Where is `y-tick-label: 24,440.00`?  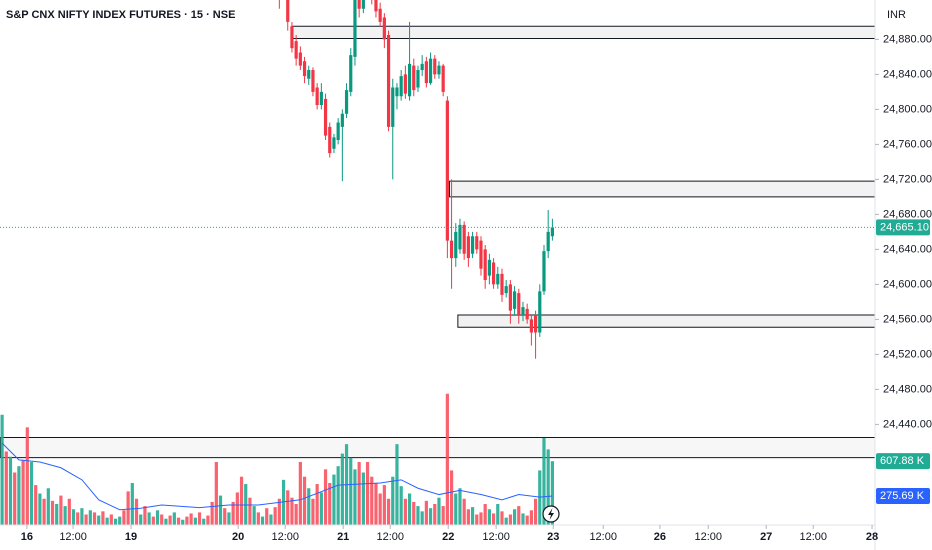
y-tick-label: 24,440.00 is located at coordinates (907, 424).